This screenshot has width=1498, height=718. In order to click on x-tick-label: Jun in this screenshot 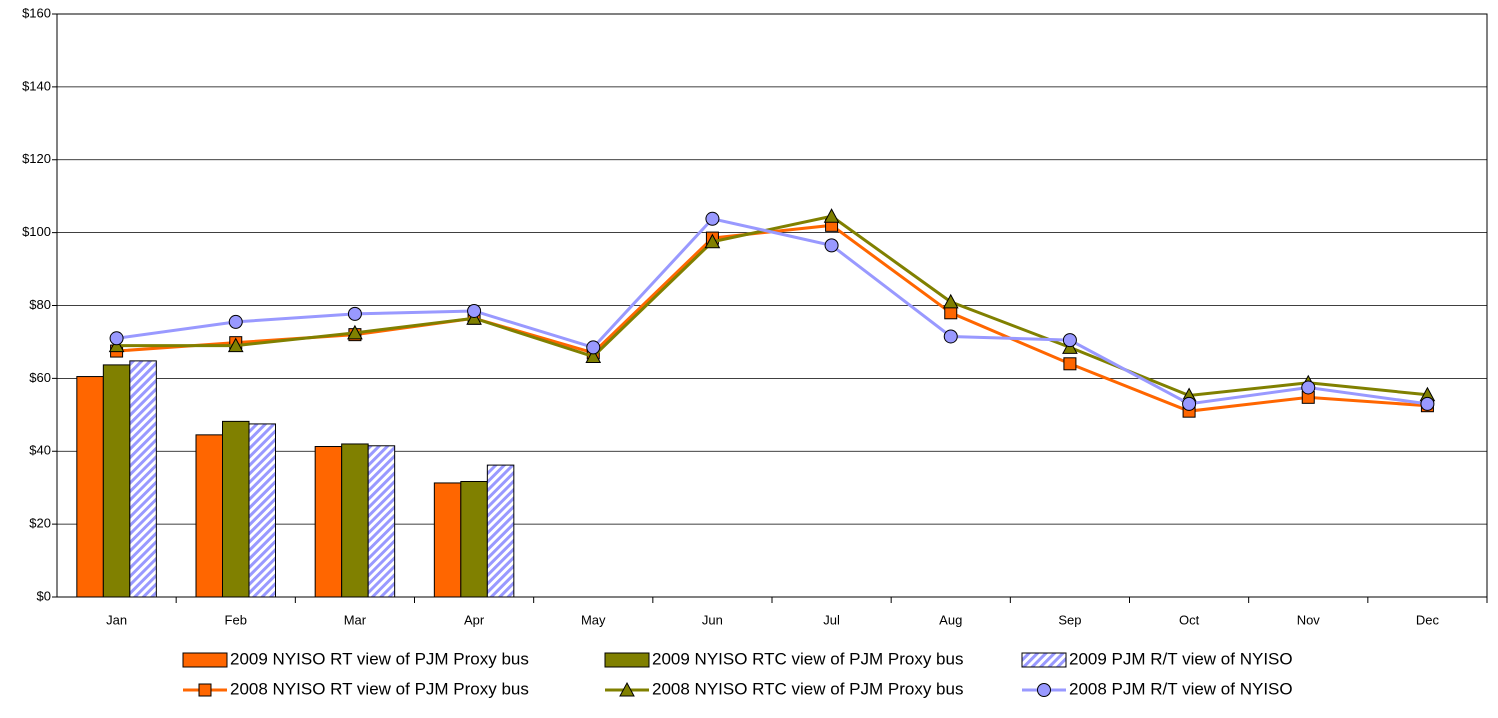, I will do `click(712, 619)`.